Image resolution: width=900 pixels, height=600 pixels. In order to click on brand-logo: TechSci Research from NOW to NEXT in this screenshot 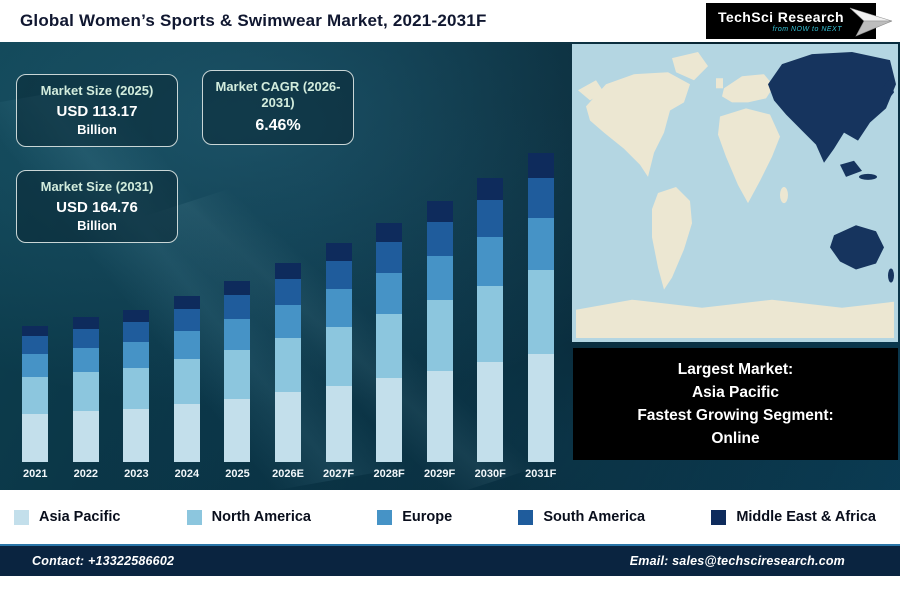, I will do `click(791, 21)`.